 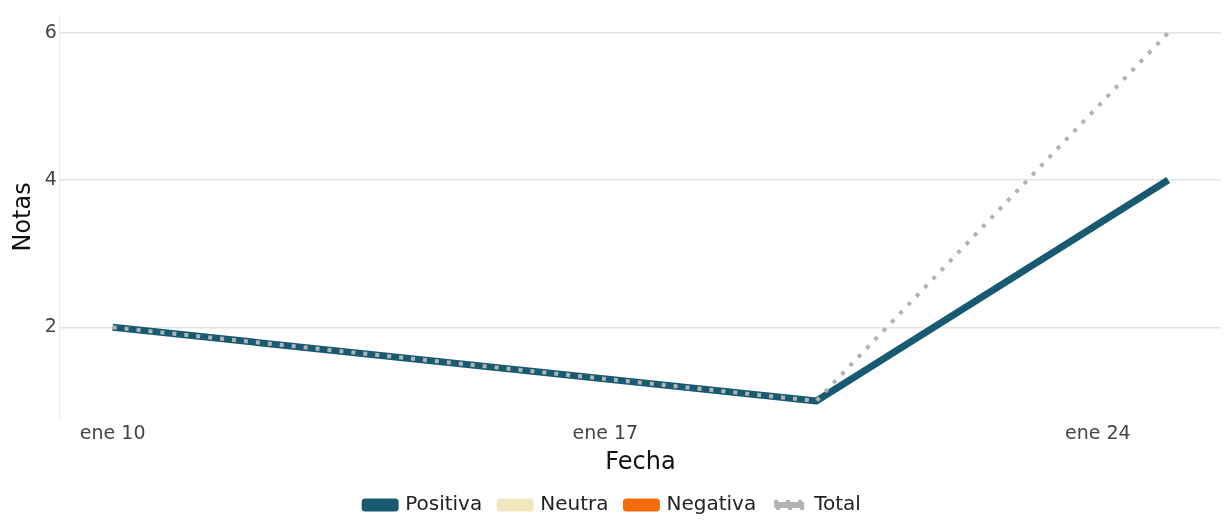 What do you see at coordinates (605, 431) in the screenshot?
I see `x-tick-label: ene 17` at bounding box center [605, 431].